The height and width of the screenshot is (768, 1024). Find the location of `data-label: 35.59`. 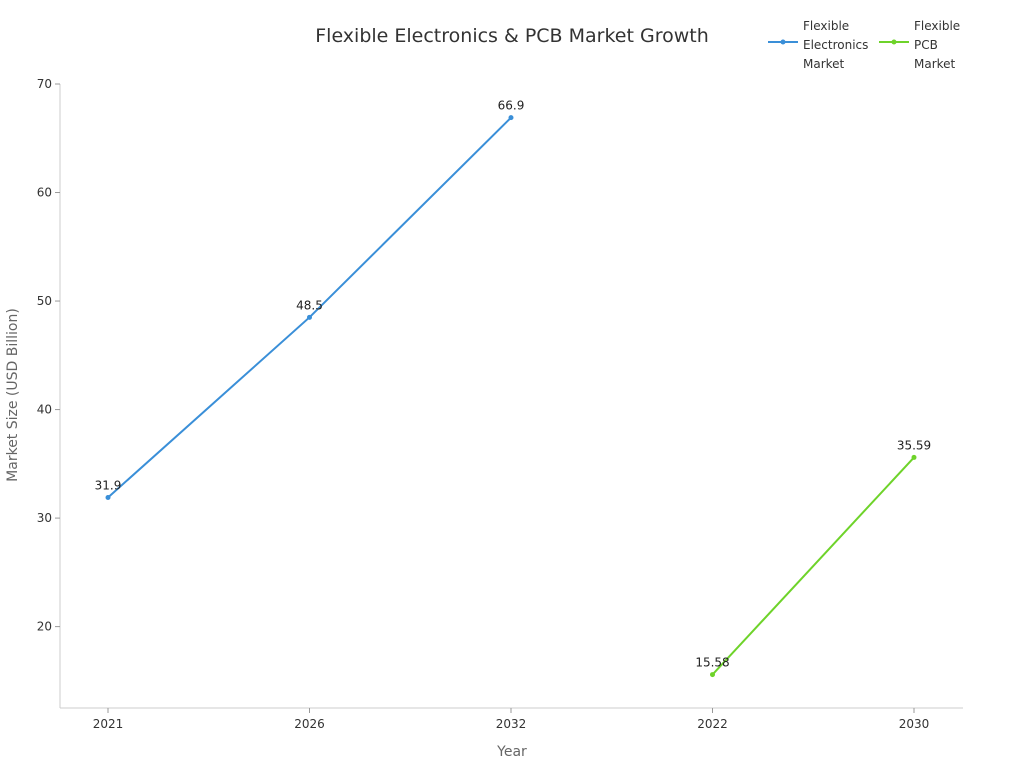

data-label: 35.59 is located at coordinates (914, 445).